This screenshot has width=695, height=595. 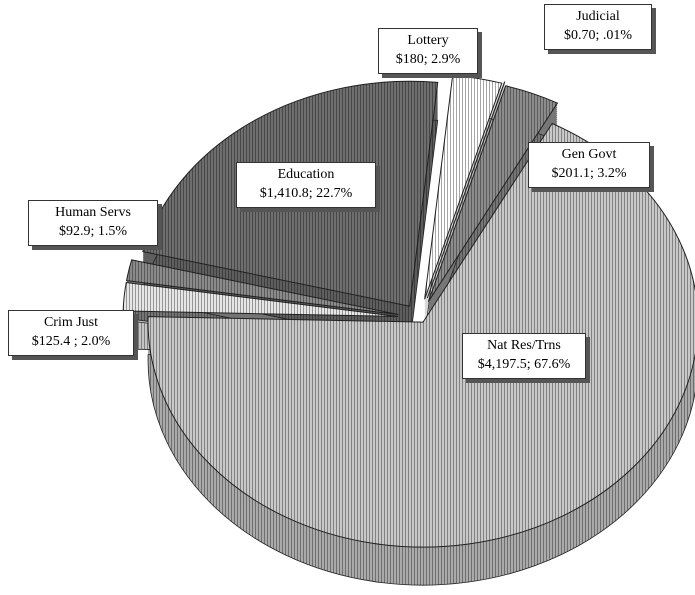 I want to click on slice-label: Gen Govt $201.1; 3.2%, so click(x=589, y=165).